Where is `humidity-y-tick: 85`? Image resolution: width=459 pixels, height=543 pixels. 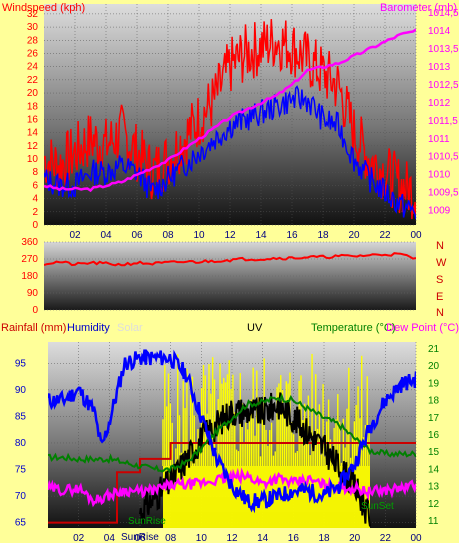
humidity-y-tick: 85 is located at coordinates (21, 416).